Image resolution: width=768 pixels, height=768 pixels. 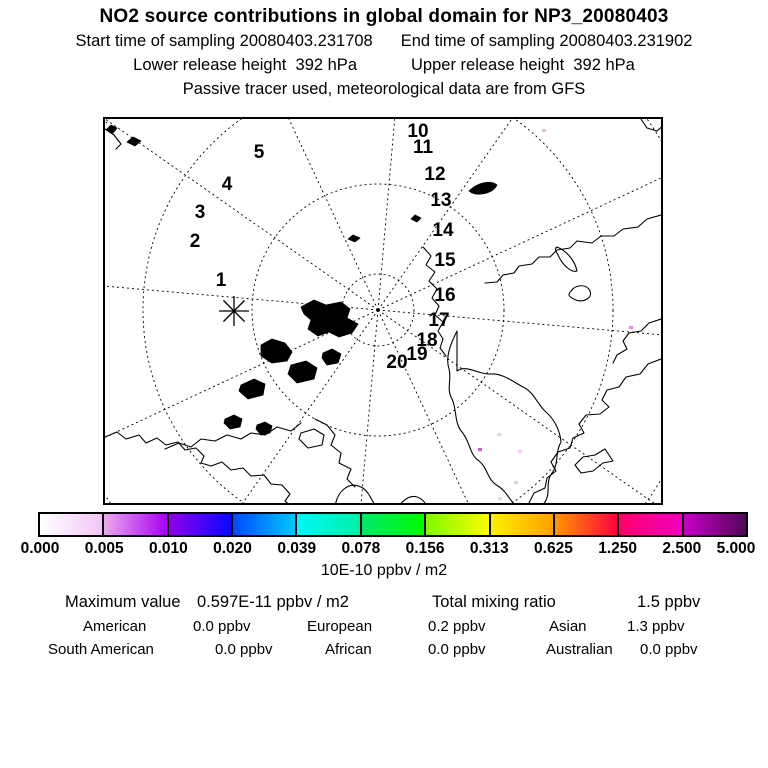 What do you see at coordinates (553, 548) in the screenshot?
I see `colorbar-tick-label: 0.625` at bounding box center [553, 548].